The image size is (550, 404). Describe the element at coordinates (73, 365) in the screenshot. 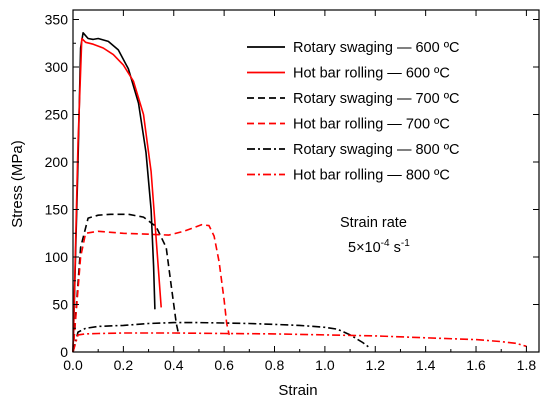

I see `x-tick-label: 0.0` at that location.